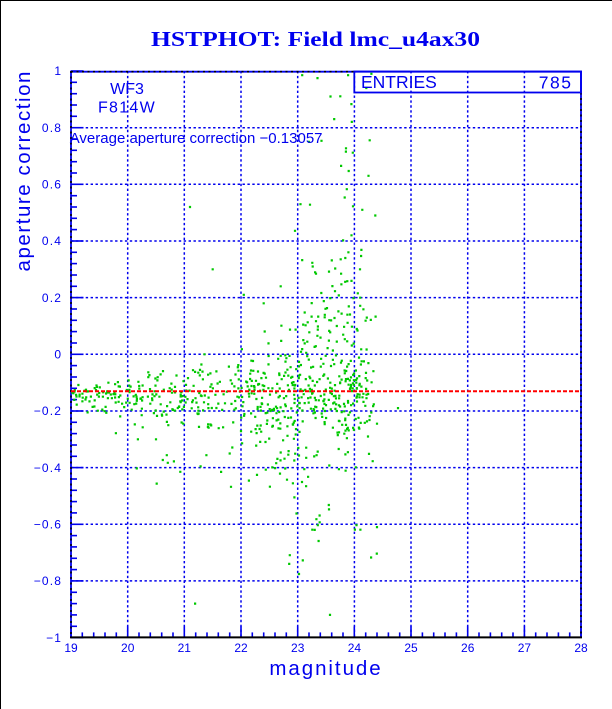  Describe the element at coordinates (71, 648) in the screenshot. I see `svg-text: 19` at that location.